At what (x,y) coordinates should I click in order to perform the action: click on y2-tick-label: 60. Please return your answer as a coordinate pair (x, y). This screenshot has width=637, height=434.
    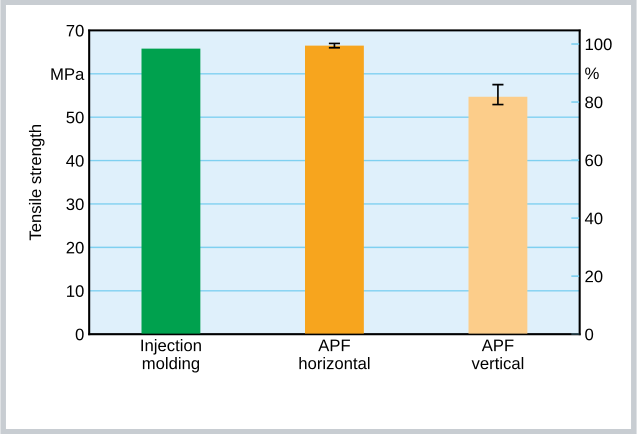
    Looking at the image, I should click on (593, 160).